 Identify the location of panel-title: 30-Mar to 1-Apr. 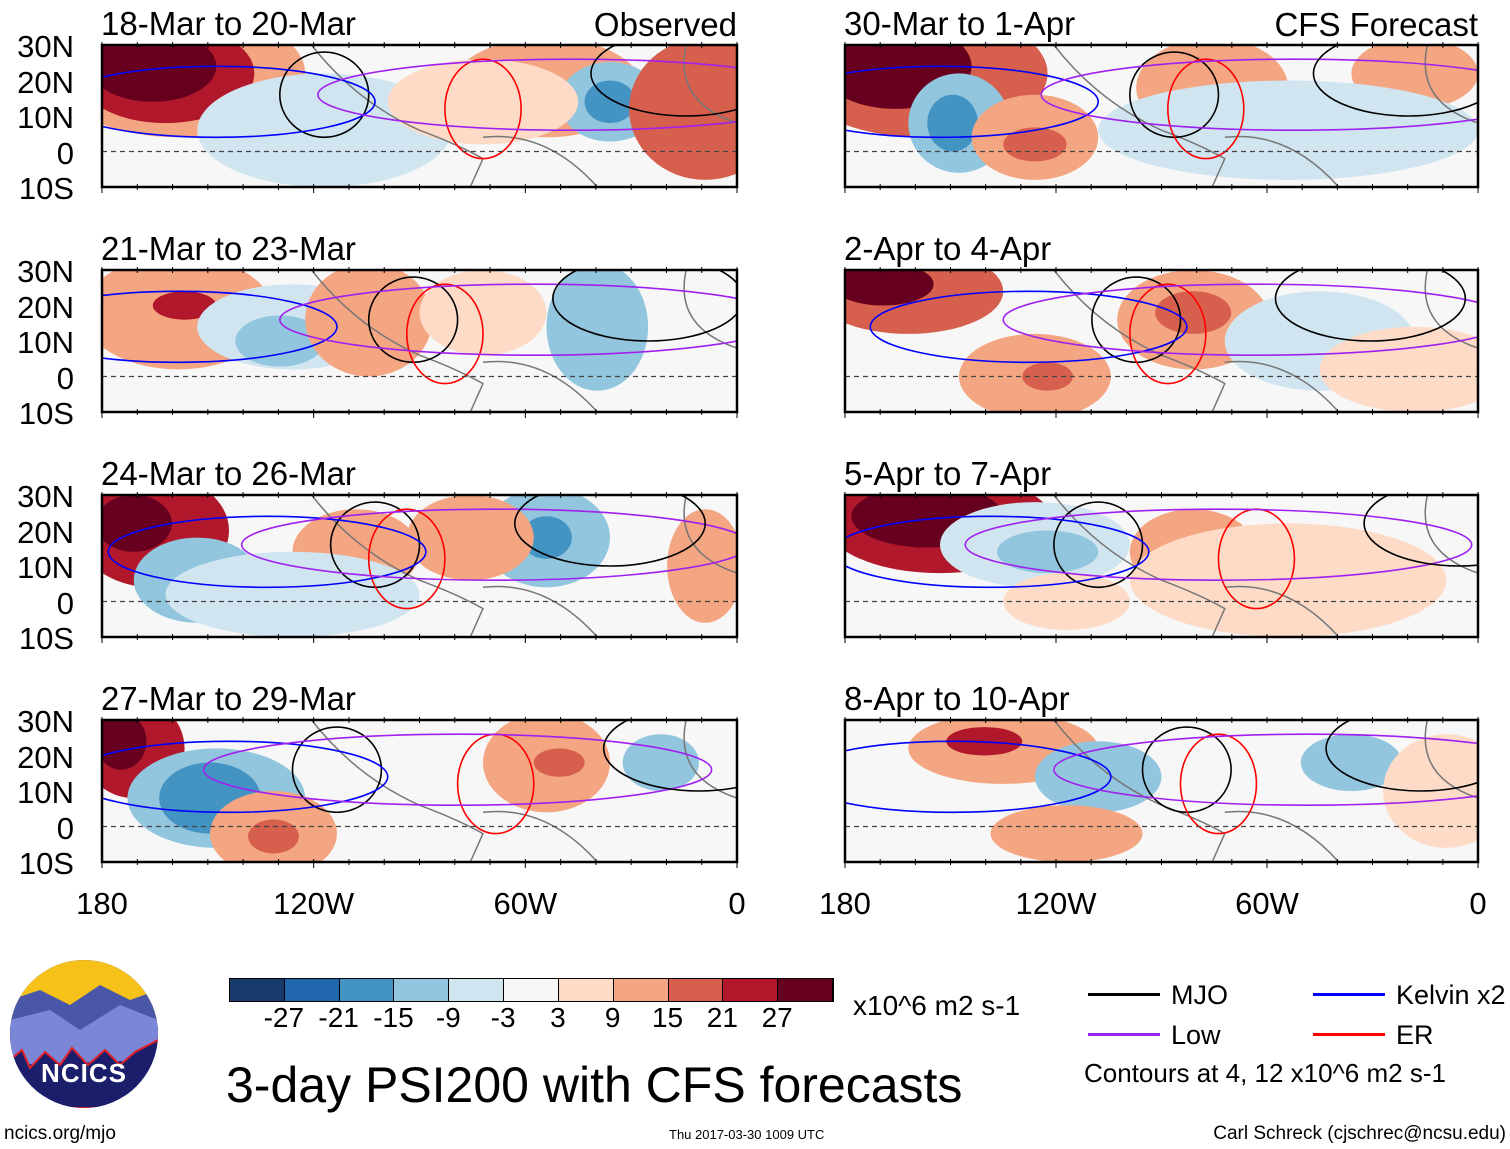
(960, 23).